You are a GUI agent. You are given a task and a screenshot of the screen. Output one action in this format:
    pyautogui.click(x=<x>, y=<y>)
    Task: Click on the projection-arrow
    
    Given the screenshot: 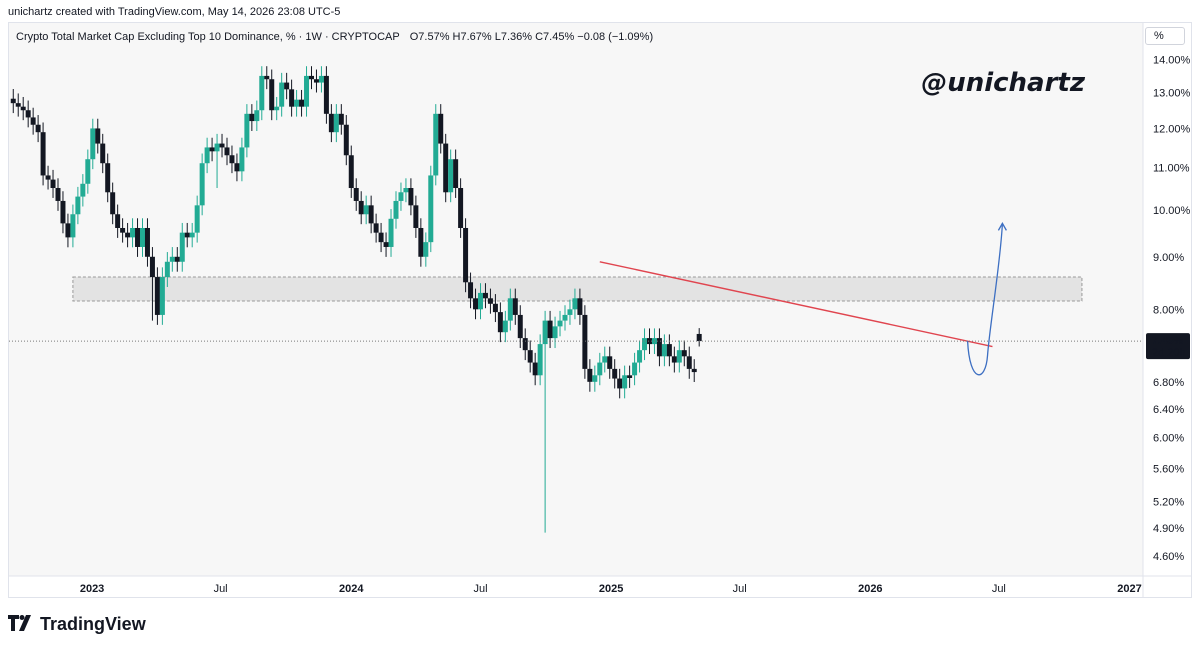 What is the action you would take?
    pyautogui.click(x=985, y=299)
    